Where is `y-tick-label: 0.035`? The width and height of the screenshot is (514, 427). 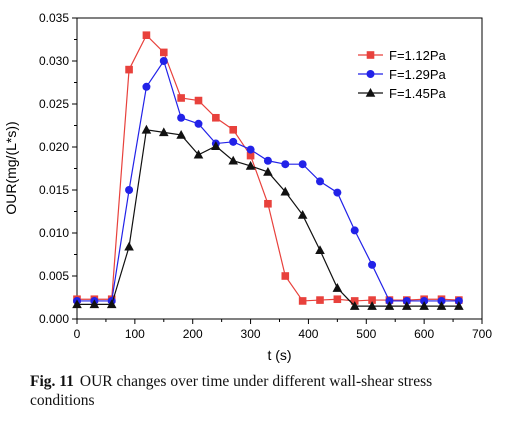 y-tick-label: 0.035 is located at coordinates (54, 18).